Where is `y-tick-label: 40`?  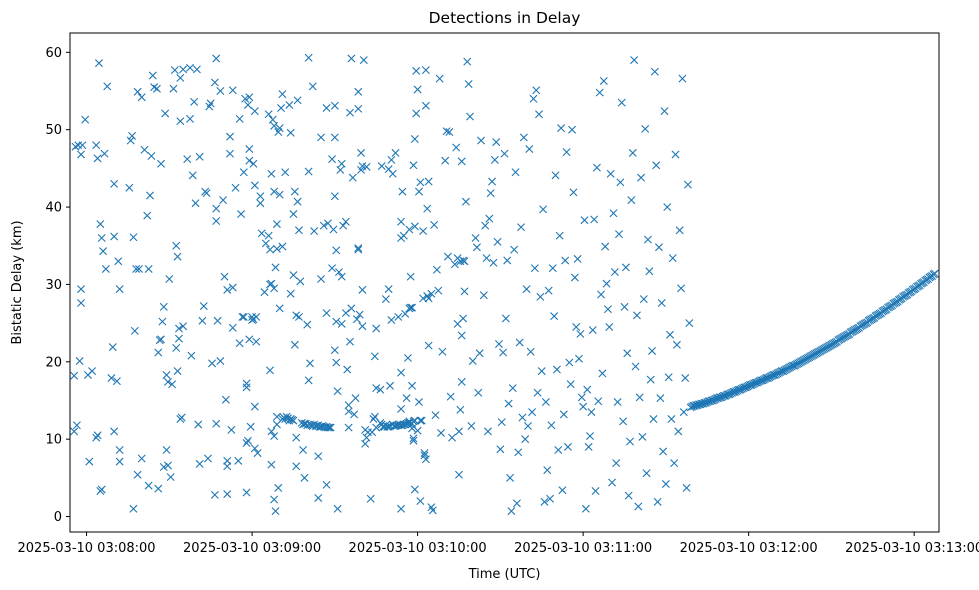 y-tick-label: 40 is located at coordinates (53, 208).